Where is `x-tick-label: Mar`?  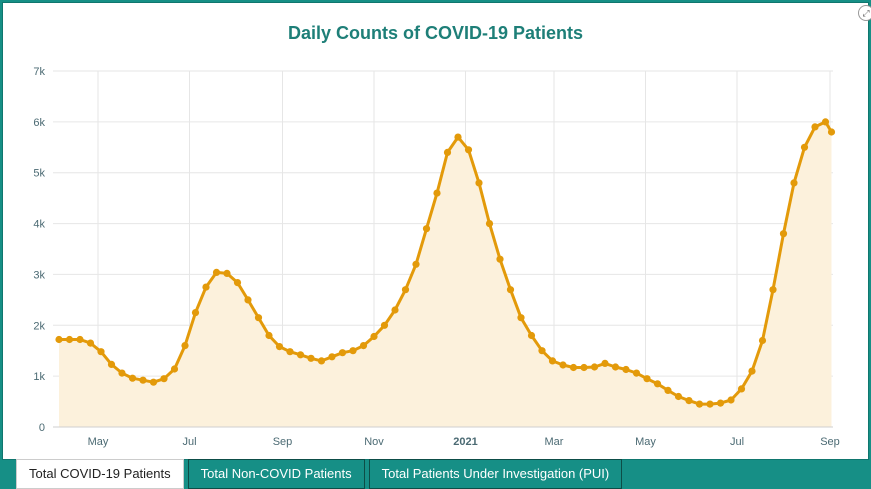 x-tick-label: Mar is located at coordinates (554, 442).